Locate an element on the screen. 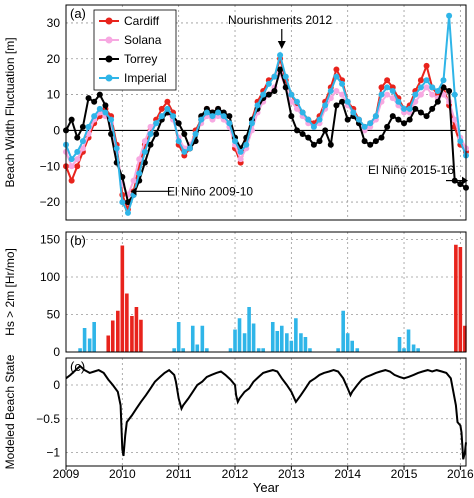 The height and width of the screenshot is (498, 474). annotation-el-nino-2009: El Niño 2009-10 is located at coordinates (210, 191).